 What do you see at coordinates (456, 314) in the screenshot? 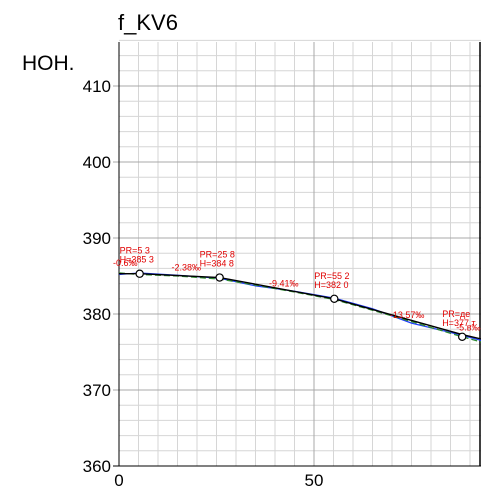
I see `point-pr-label: PR=де` at bounding box center [456, 314].